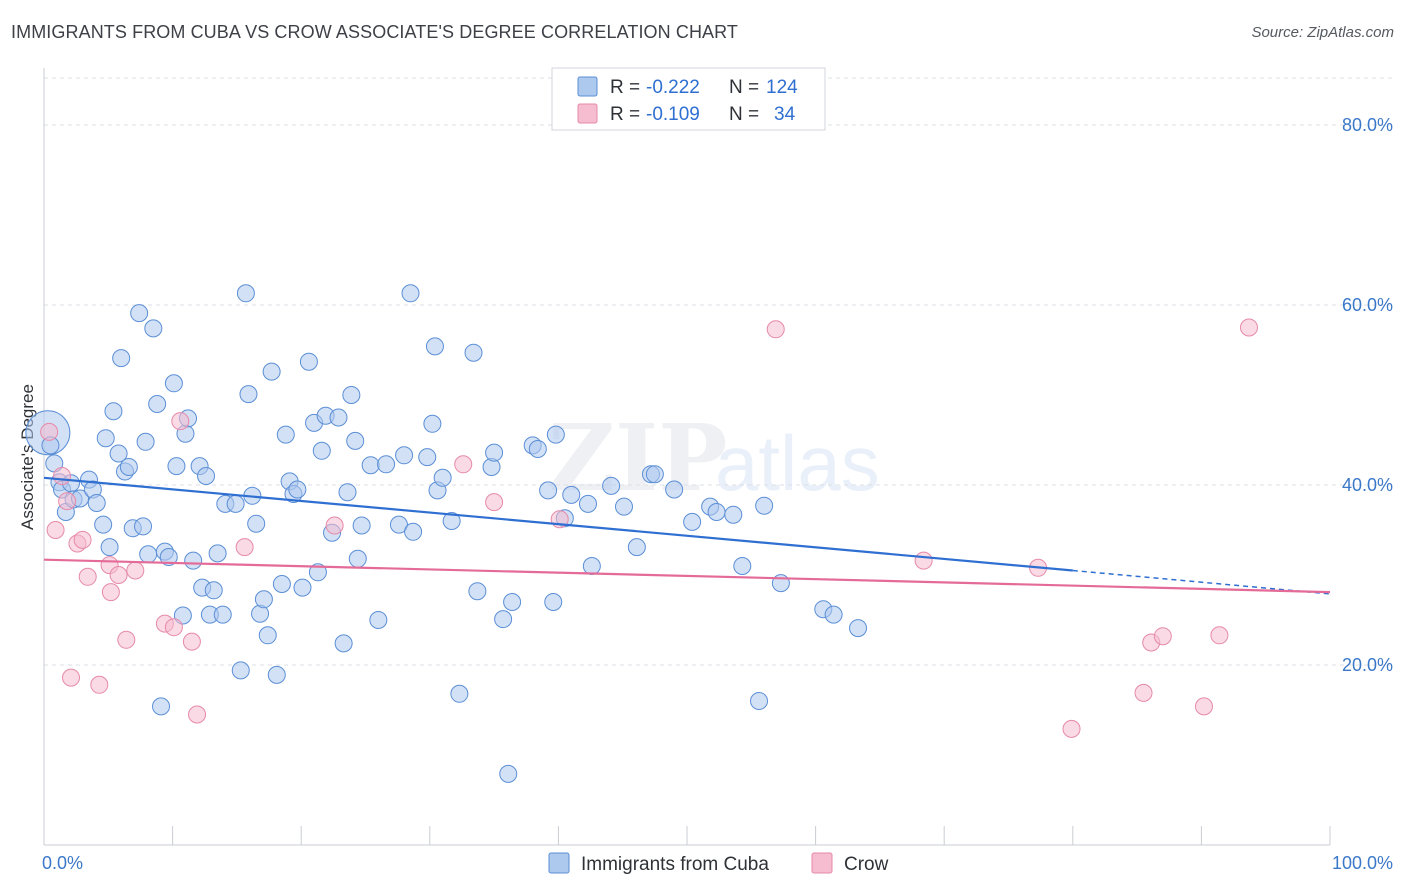 The image size is (1406, 892). What do you see at coordinates (27, 457) in the screenshot?
I see `y-axis-label: Associate's Degree` at bounding box center [27, 457].